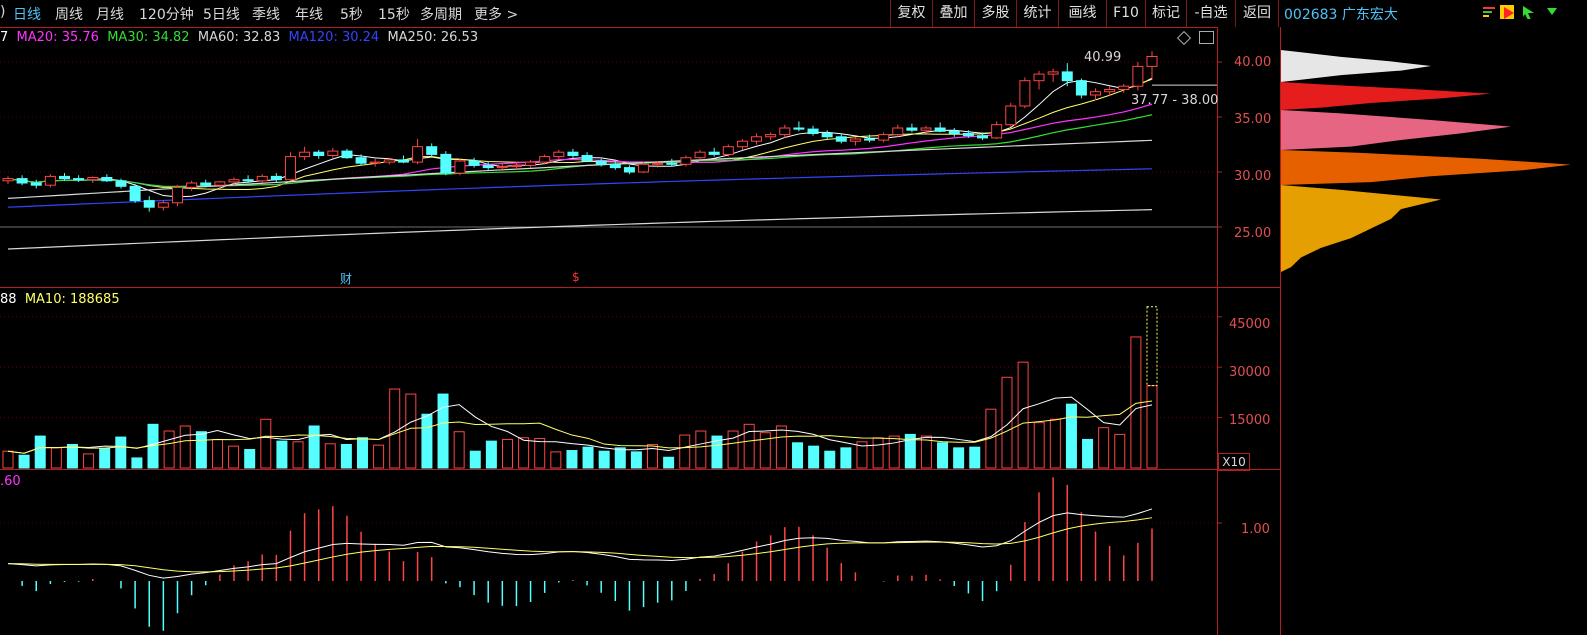 This screenshot has height=635, width=1587. What do you see at coordinates (166, 15) in the screenshot?
I see `period-120min: 120分钟` at bounding box center [166, 15].